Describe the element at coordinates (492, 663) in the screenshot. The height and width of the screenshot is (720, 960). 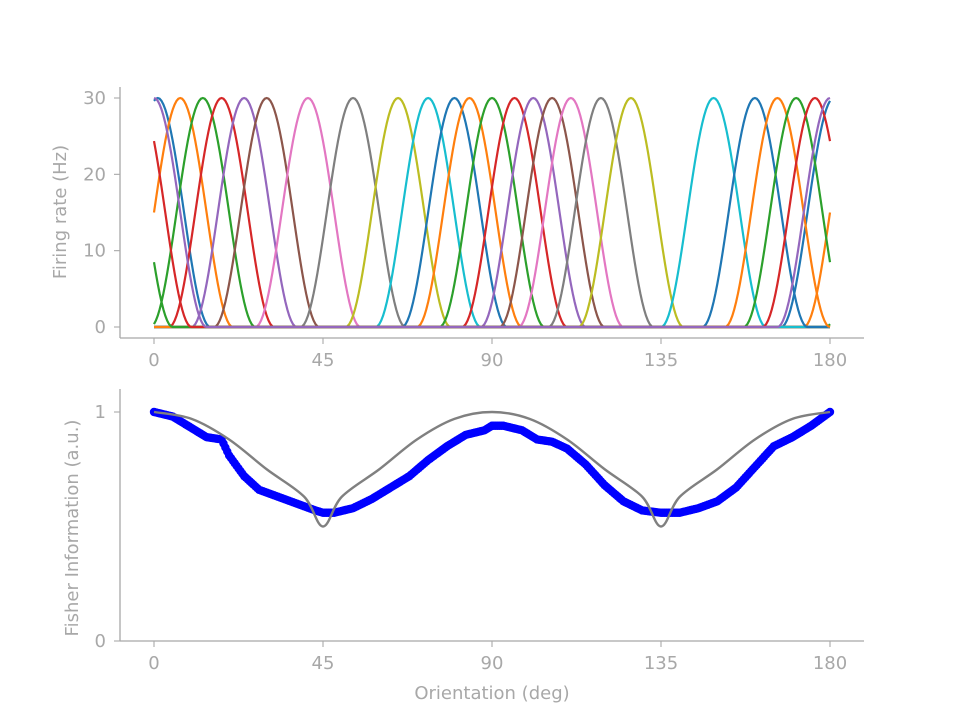
I see `bottom-x-tick-label: 90` at that location.